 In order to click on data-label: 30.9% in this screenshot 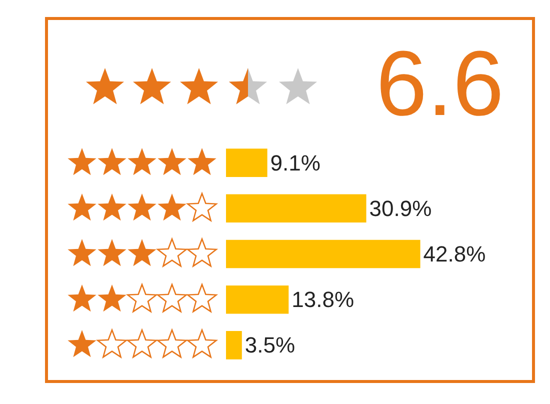, I will do `click(400, 208)`.